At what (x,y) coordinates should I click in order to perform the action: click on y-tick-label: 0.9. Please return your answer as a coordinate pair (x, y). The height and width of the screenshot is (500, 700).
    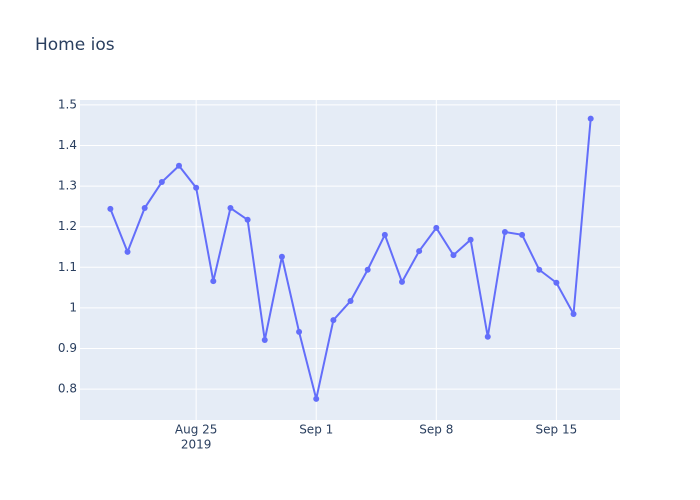
    Looking at the image, I should click on (67, 348).